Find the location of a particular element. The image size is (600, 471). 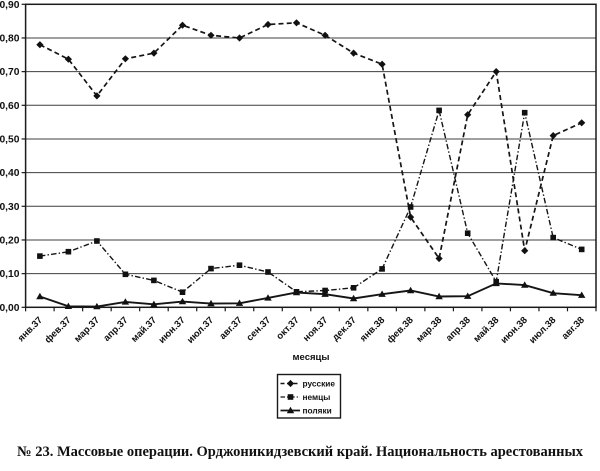

svg-text: 0,80 is located at coordinates (10, 39).